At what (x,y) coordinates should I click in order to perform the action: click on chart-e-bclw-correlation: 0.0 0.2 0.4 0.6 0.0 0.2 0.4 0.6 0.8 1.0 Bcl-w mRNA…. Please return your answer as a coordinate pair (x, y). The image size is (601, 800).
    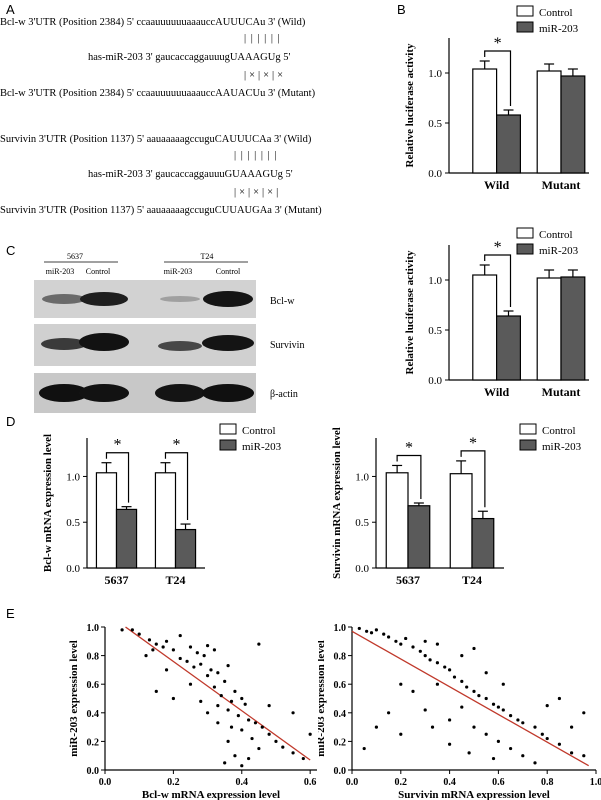
    Looking at the image, I should click on (192, 711).